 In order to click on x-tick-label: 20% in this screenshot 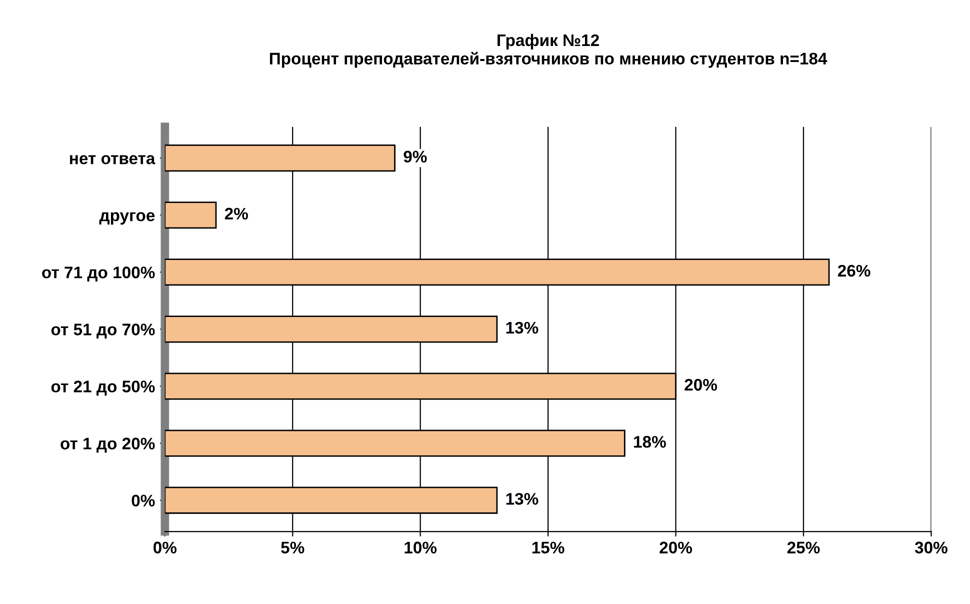, I will do `click(676, 548)`.